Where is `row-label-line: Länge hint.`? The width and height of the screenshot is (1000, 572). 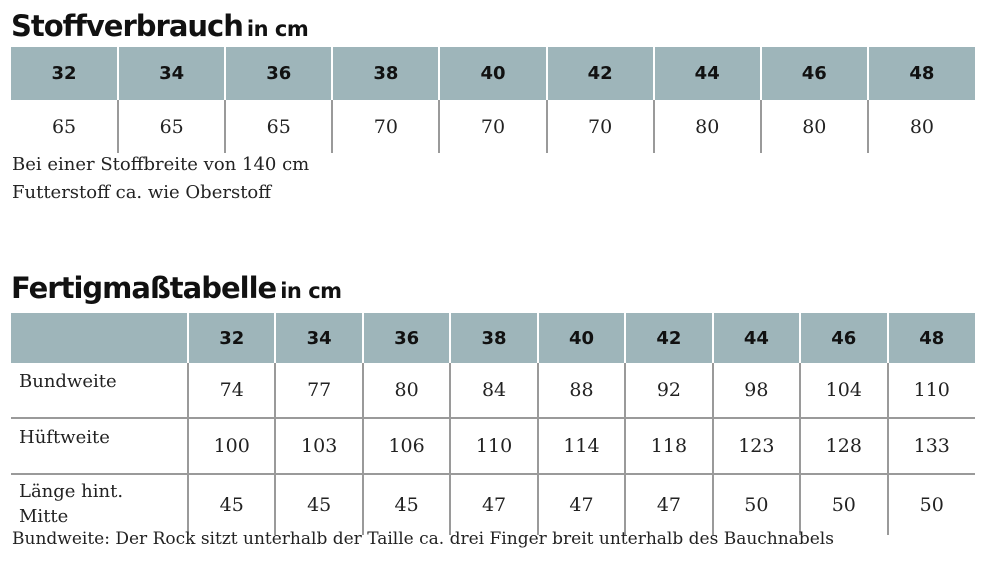 row-label-line: Länge hint. is located at coordinates (71, 491).